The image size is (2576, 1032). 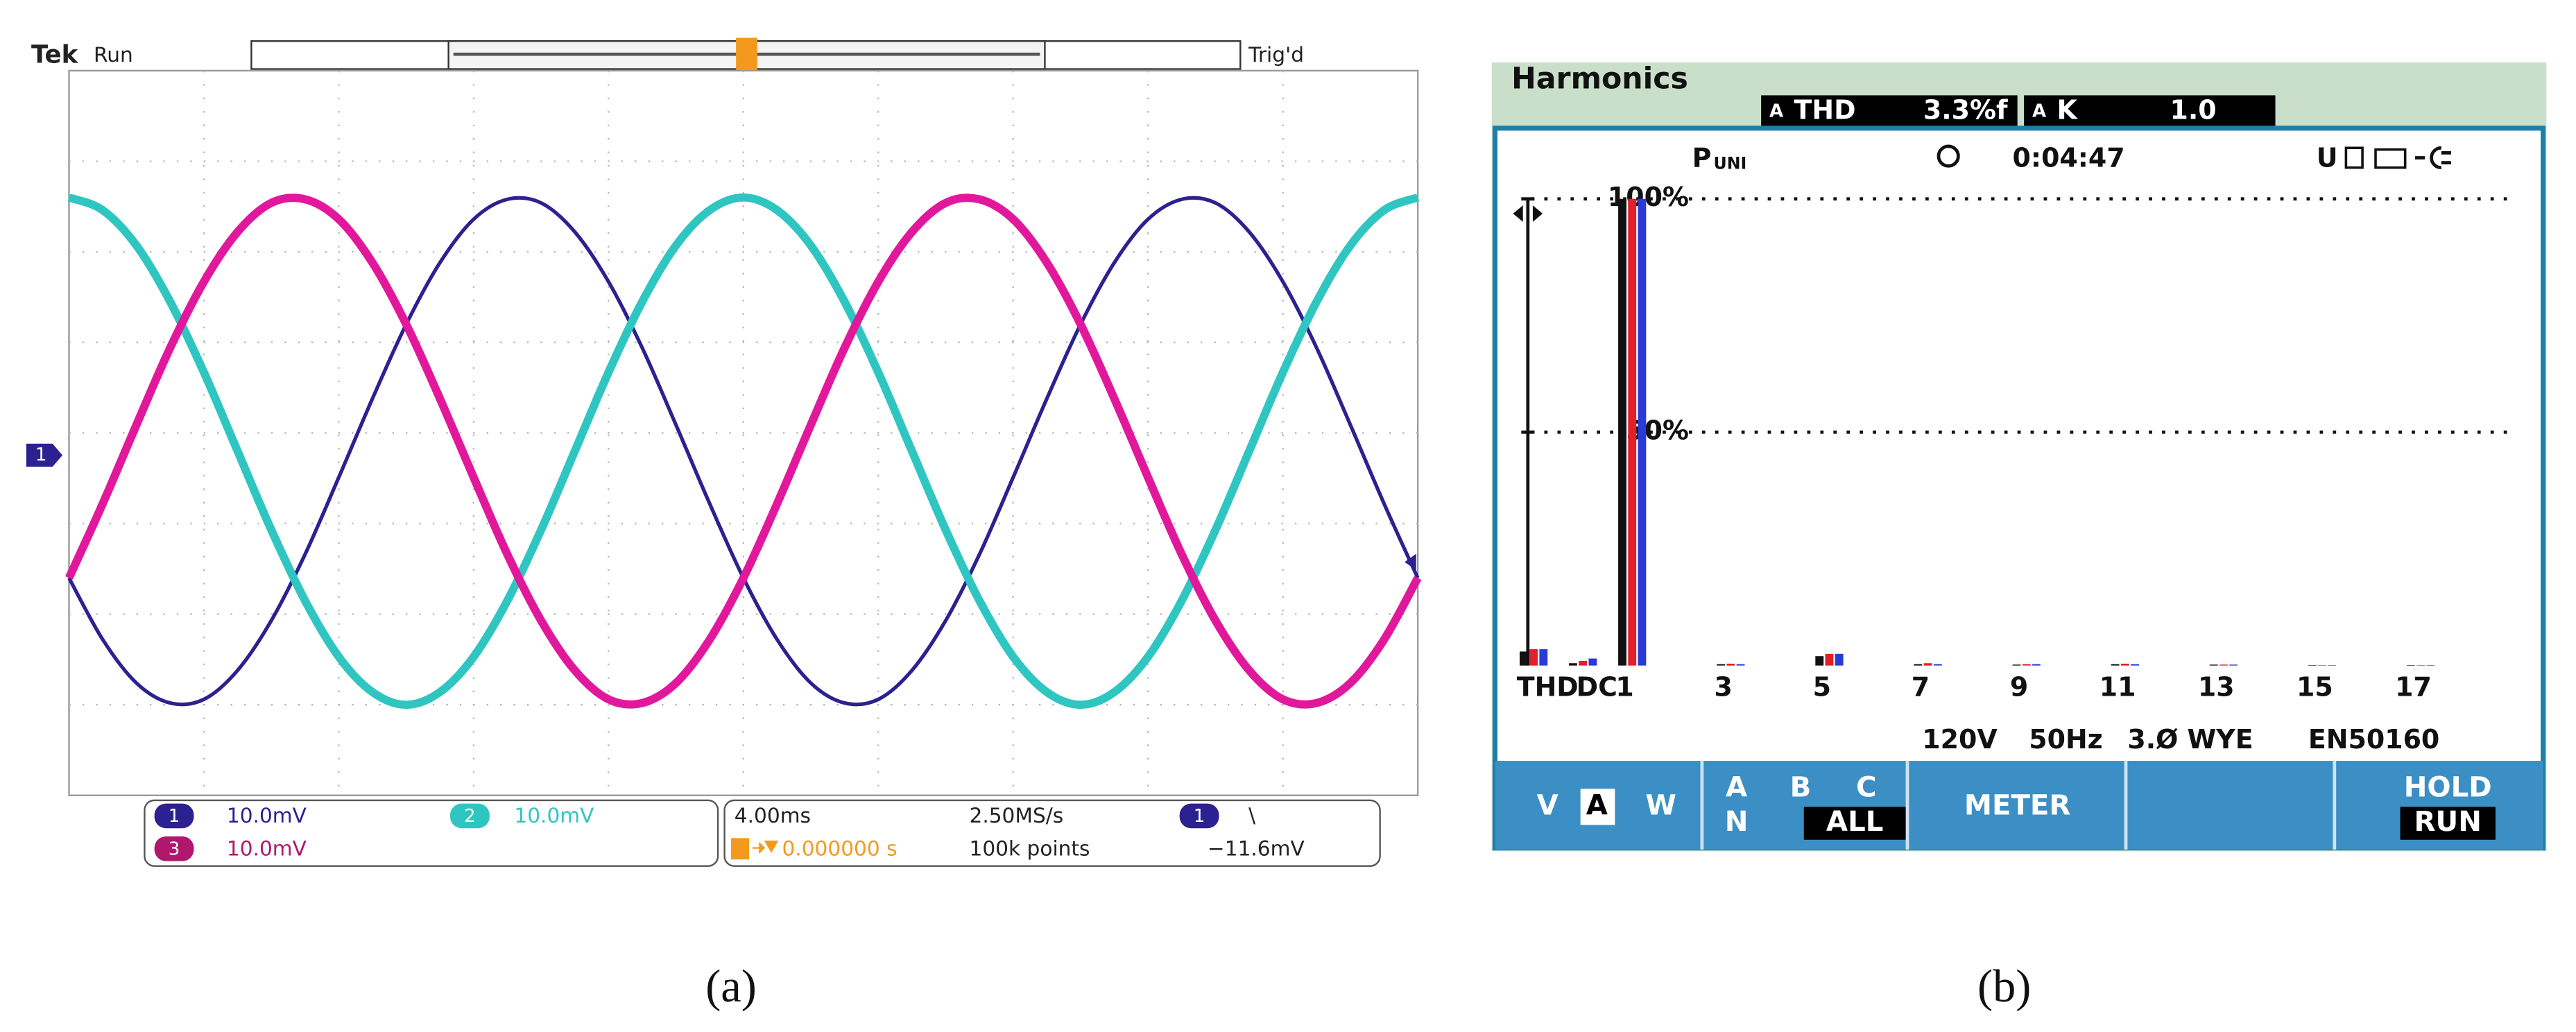 I want to click on softkey: HOLD, so click(x=2448, y=787).